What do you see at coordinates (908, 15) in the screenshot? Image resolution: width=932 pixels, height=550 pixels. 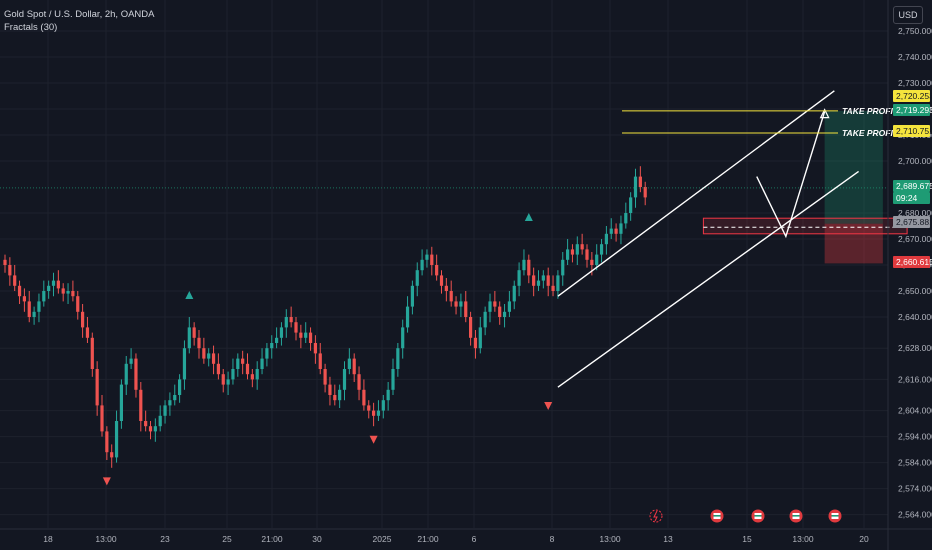 I see `currency-button: USD` at bounding box center [908, 15].